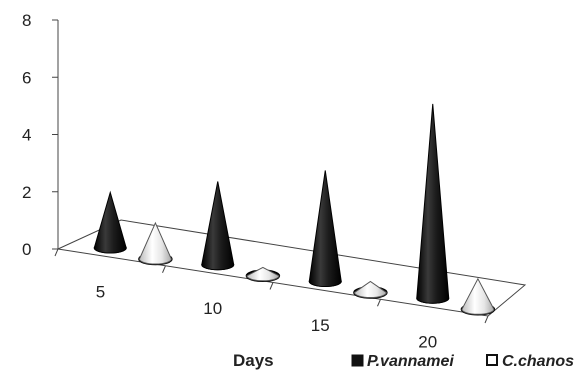 The height and width of the screenshot is (372, 585). What do you see at coordinates (100, 291) in the screenshot?
I see `x-tick-label: 5` at bounding box center [100, 291].